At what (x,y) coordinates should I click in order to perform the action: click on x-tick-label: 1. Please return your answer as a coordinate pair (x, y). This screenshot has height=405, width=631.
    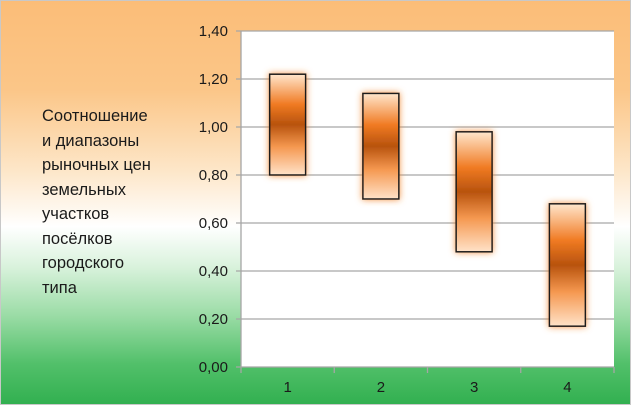
    Looking at the image, I should click on (287, 387).